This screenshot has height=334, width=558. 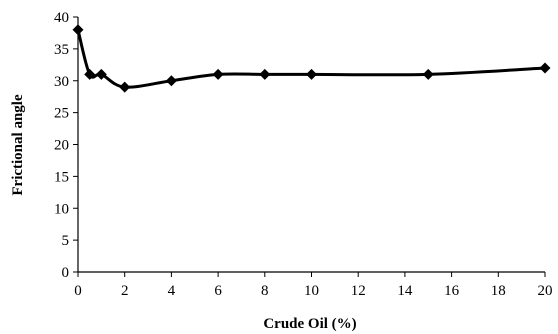 What do you see at coordinates (125, 291) in the screenshot?
I see `x-tick-label: 2` at bounding box center [125, 291].